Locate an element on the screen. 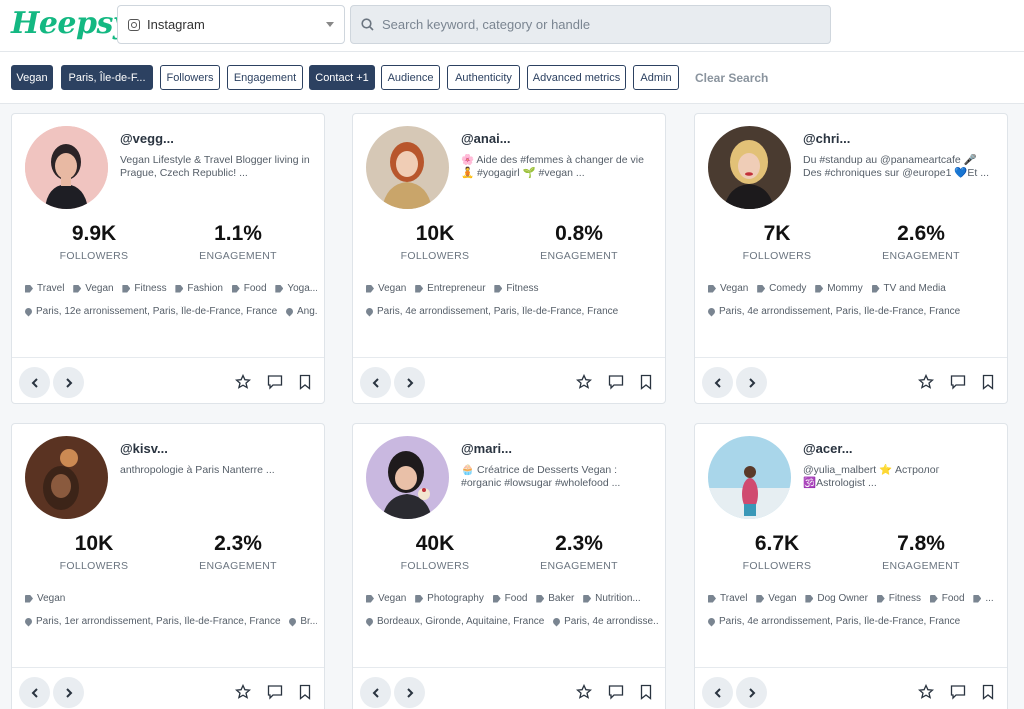 Image resolution: width=1024 pixels, height=709 pixels. platform-select: Instagram is located at coordinates (231, 24).